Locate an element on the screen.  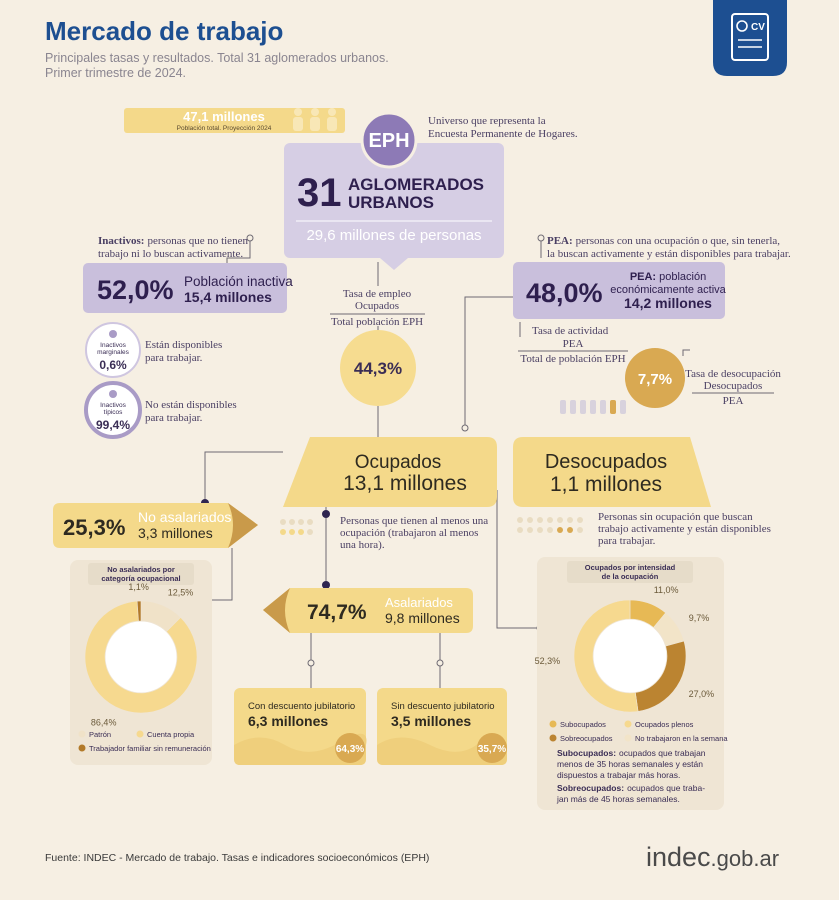
activity-rate-denominator: Total de población EPH is located at coordinates (572, 359).